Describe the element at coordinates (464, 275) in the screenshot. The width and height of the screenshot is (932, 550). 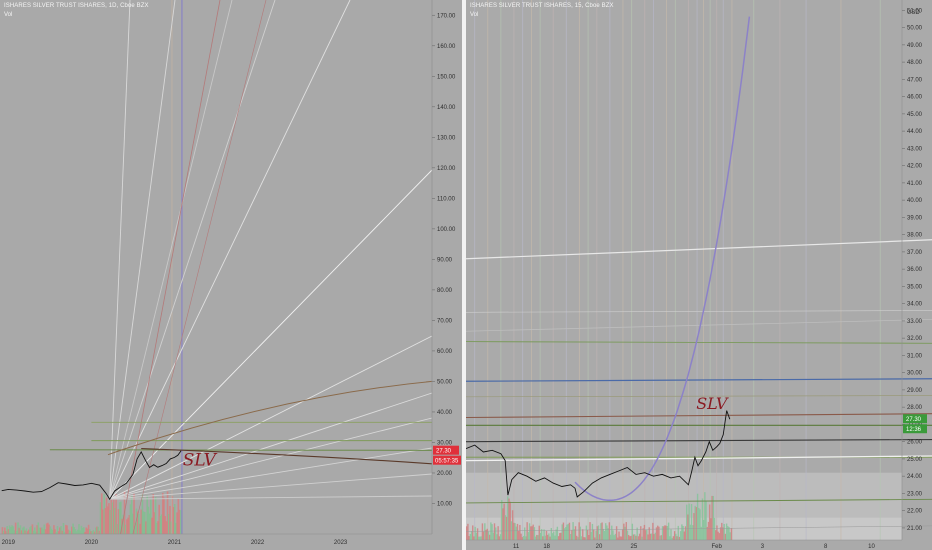
I see `pane-divider` at that location.